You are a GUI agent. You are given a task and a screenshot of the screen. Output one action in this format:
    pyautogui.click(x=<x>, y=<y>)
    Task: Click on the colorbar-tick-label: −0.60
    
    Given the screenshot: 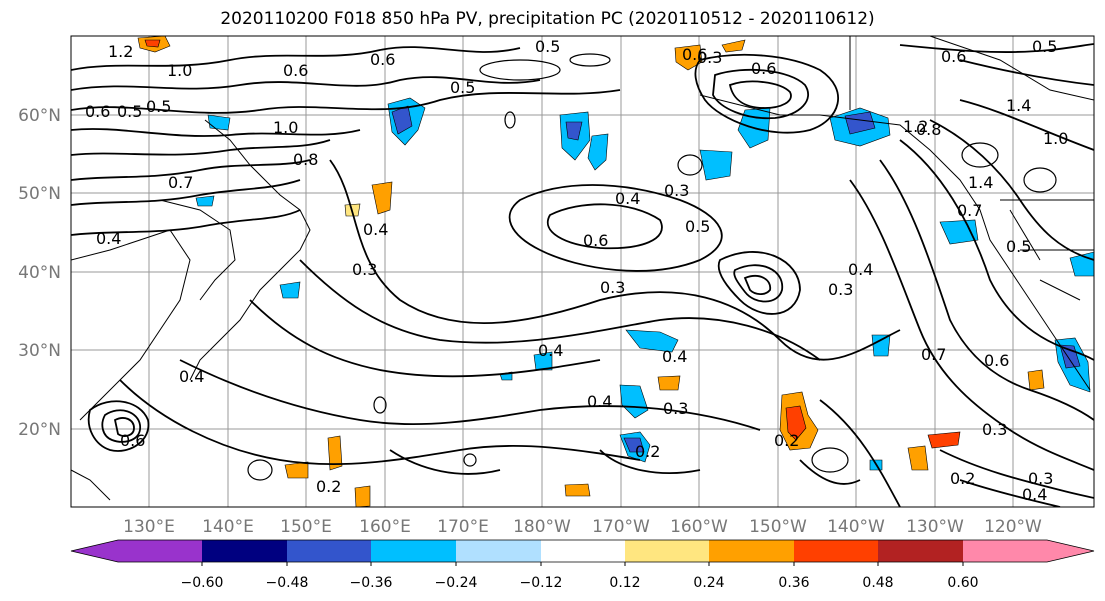 What is the action you would take?
    pyautogui.click(x=202, y=583)
    